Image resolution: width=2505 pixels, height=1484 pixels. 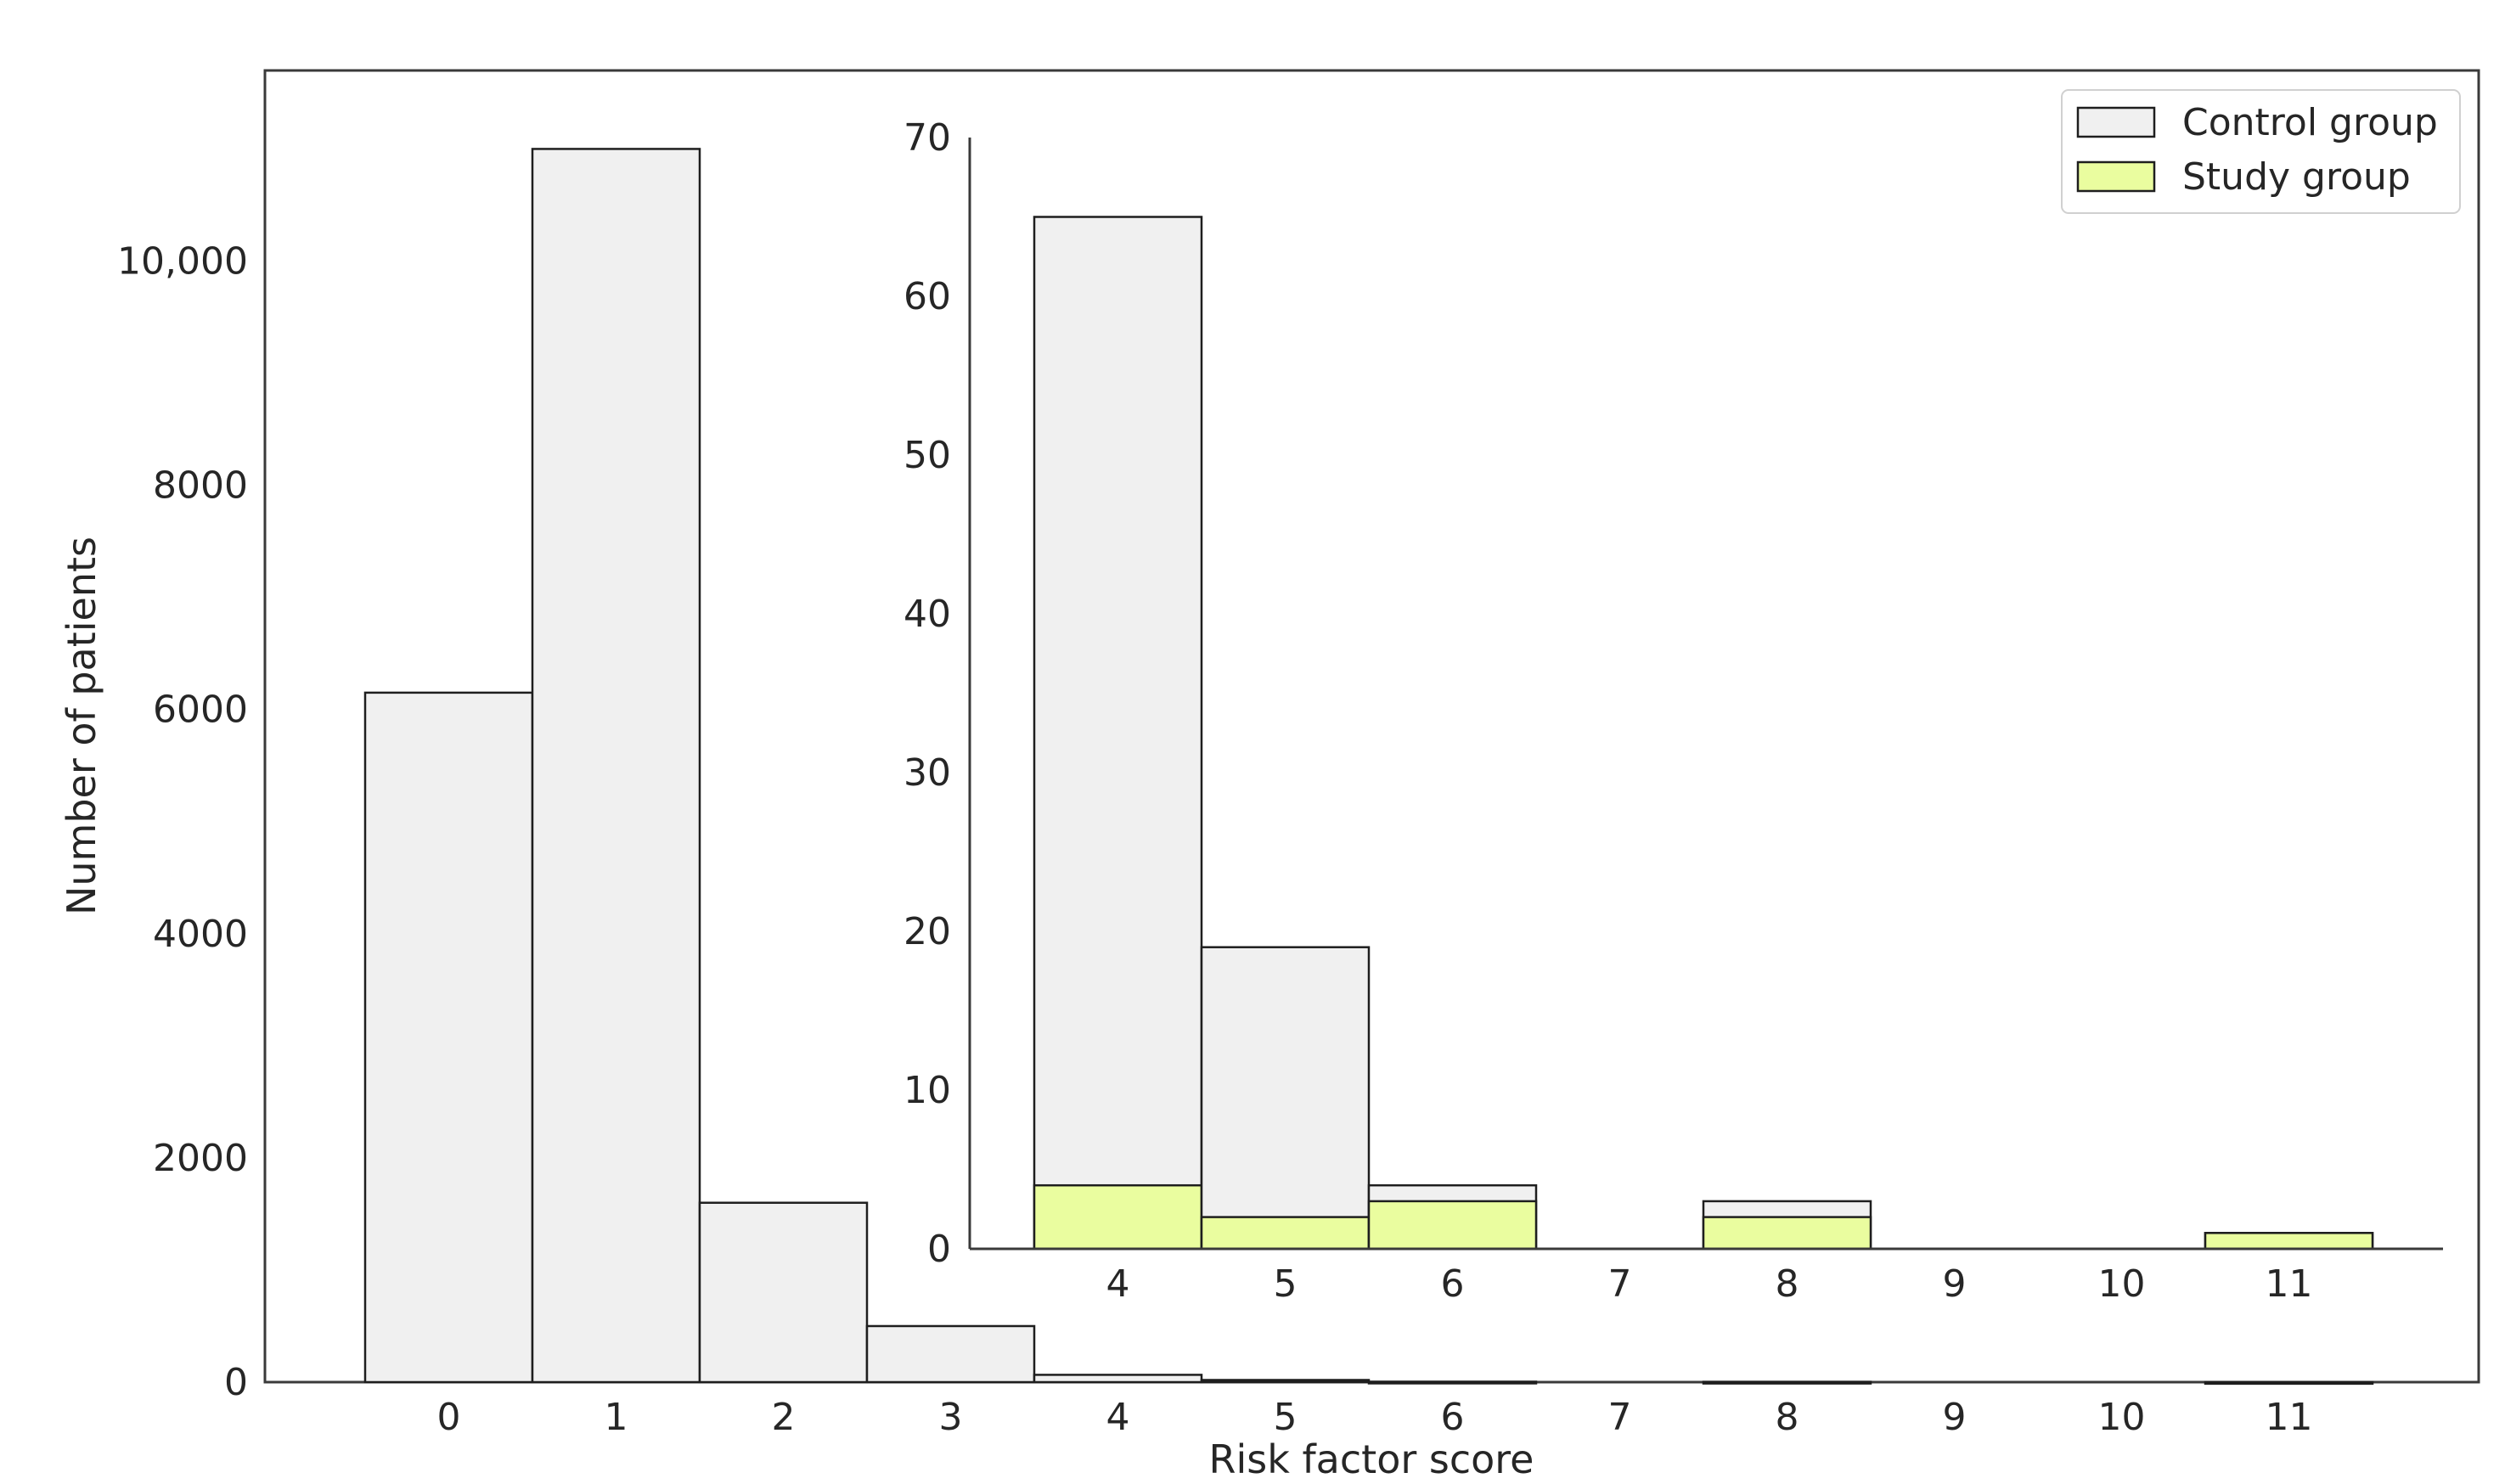 I want to click on inset-y-tick-50: 50, so click(x=927, y=455).